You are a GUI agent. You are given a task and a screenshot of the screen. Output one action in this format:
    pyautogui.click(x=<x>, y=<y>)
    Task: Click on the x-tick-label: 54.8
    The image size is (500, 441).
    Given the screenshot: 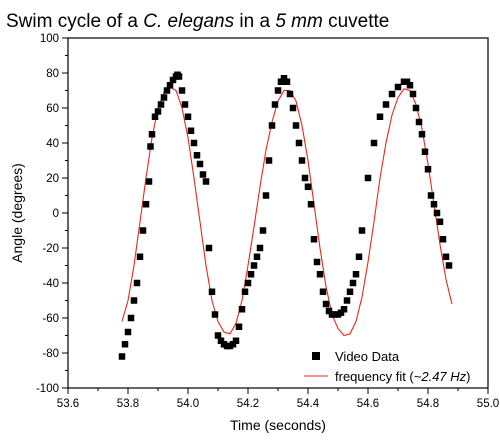 What is the action you would take?
    pyautogui.click(x=428, y=404)
    